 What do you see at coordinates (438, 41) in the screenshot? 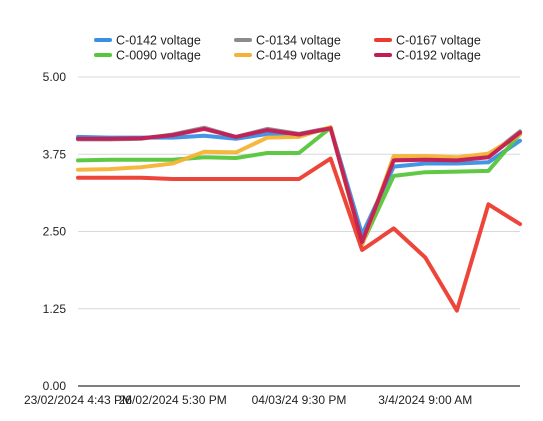
I see `legend-label: C-0167 voltage` at bounding box center [438, 41].